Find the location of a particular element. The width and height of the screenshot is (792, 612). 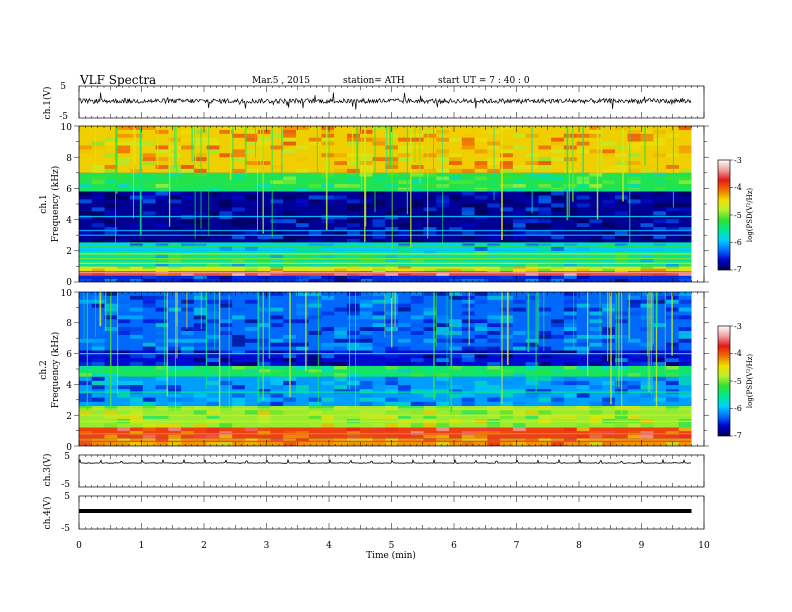

station-label: station= ATH is located at coordinates (374, 81).